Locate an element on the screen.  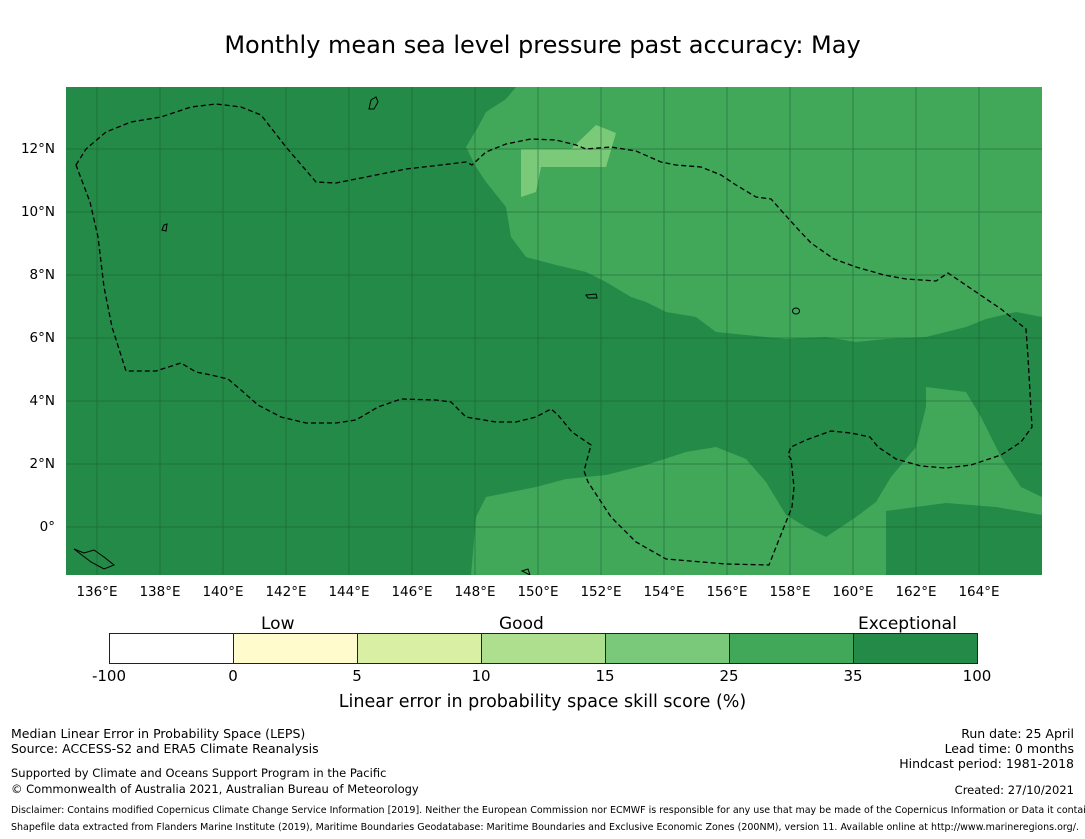
lon-label-162e: 162°E is located at coordinates (916, 592).